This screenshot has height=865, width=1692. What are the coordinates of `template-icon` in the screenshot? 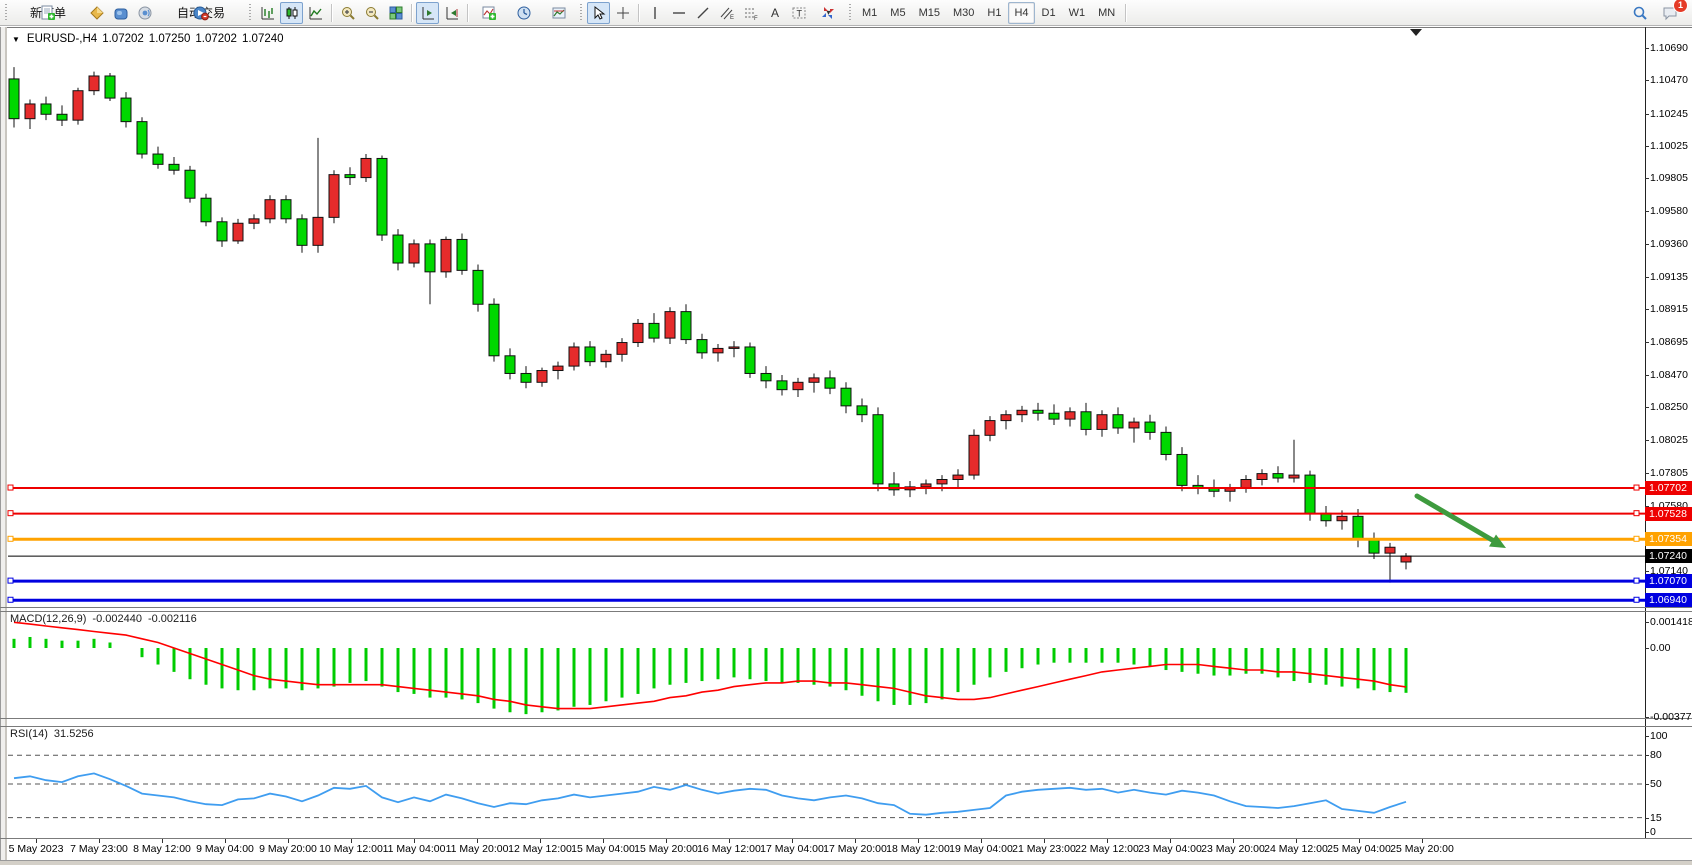 It's located at (559, 12).